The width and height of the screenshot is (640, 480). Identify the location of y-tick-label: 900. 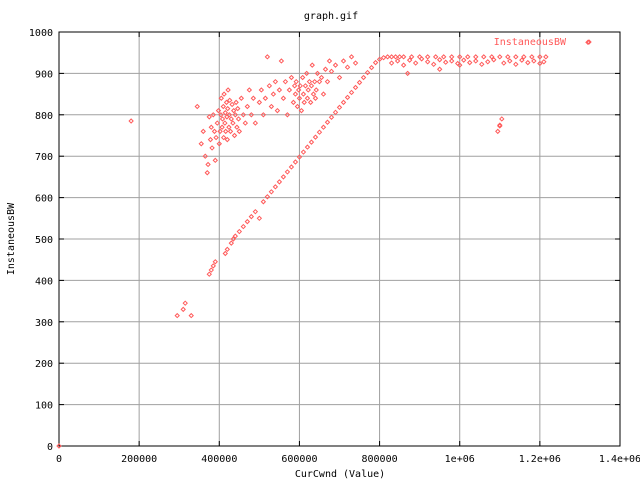
(44, 74).